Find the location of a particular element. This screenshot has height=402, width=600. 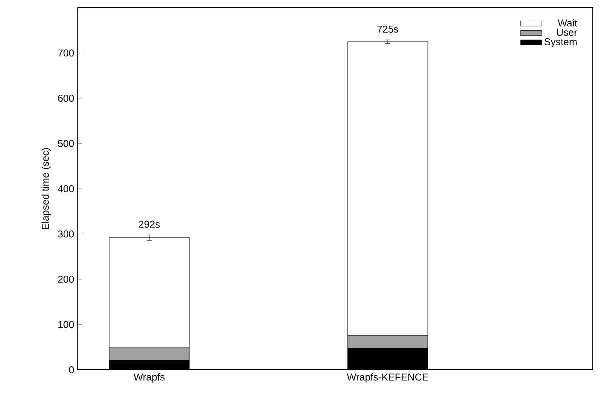

y-tick-label: 200 is located at coordinates (66, 280).